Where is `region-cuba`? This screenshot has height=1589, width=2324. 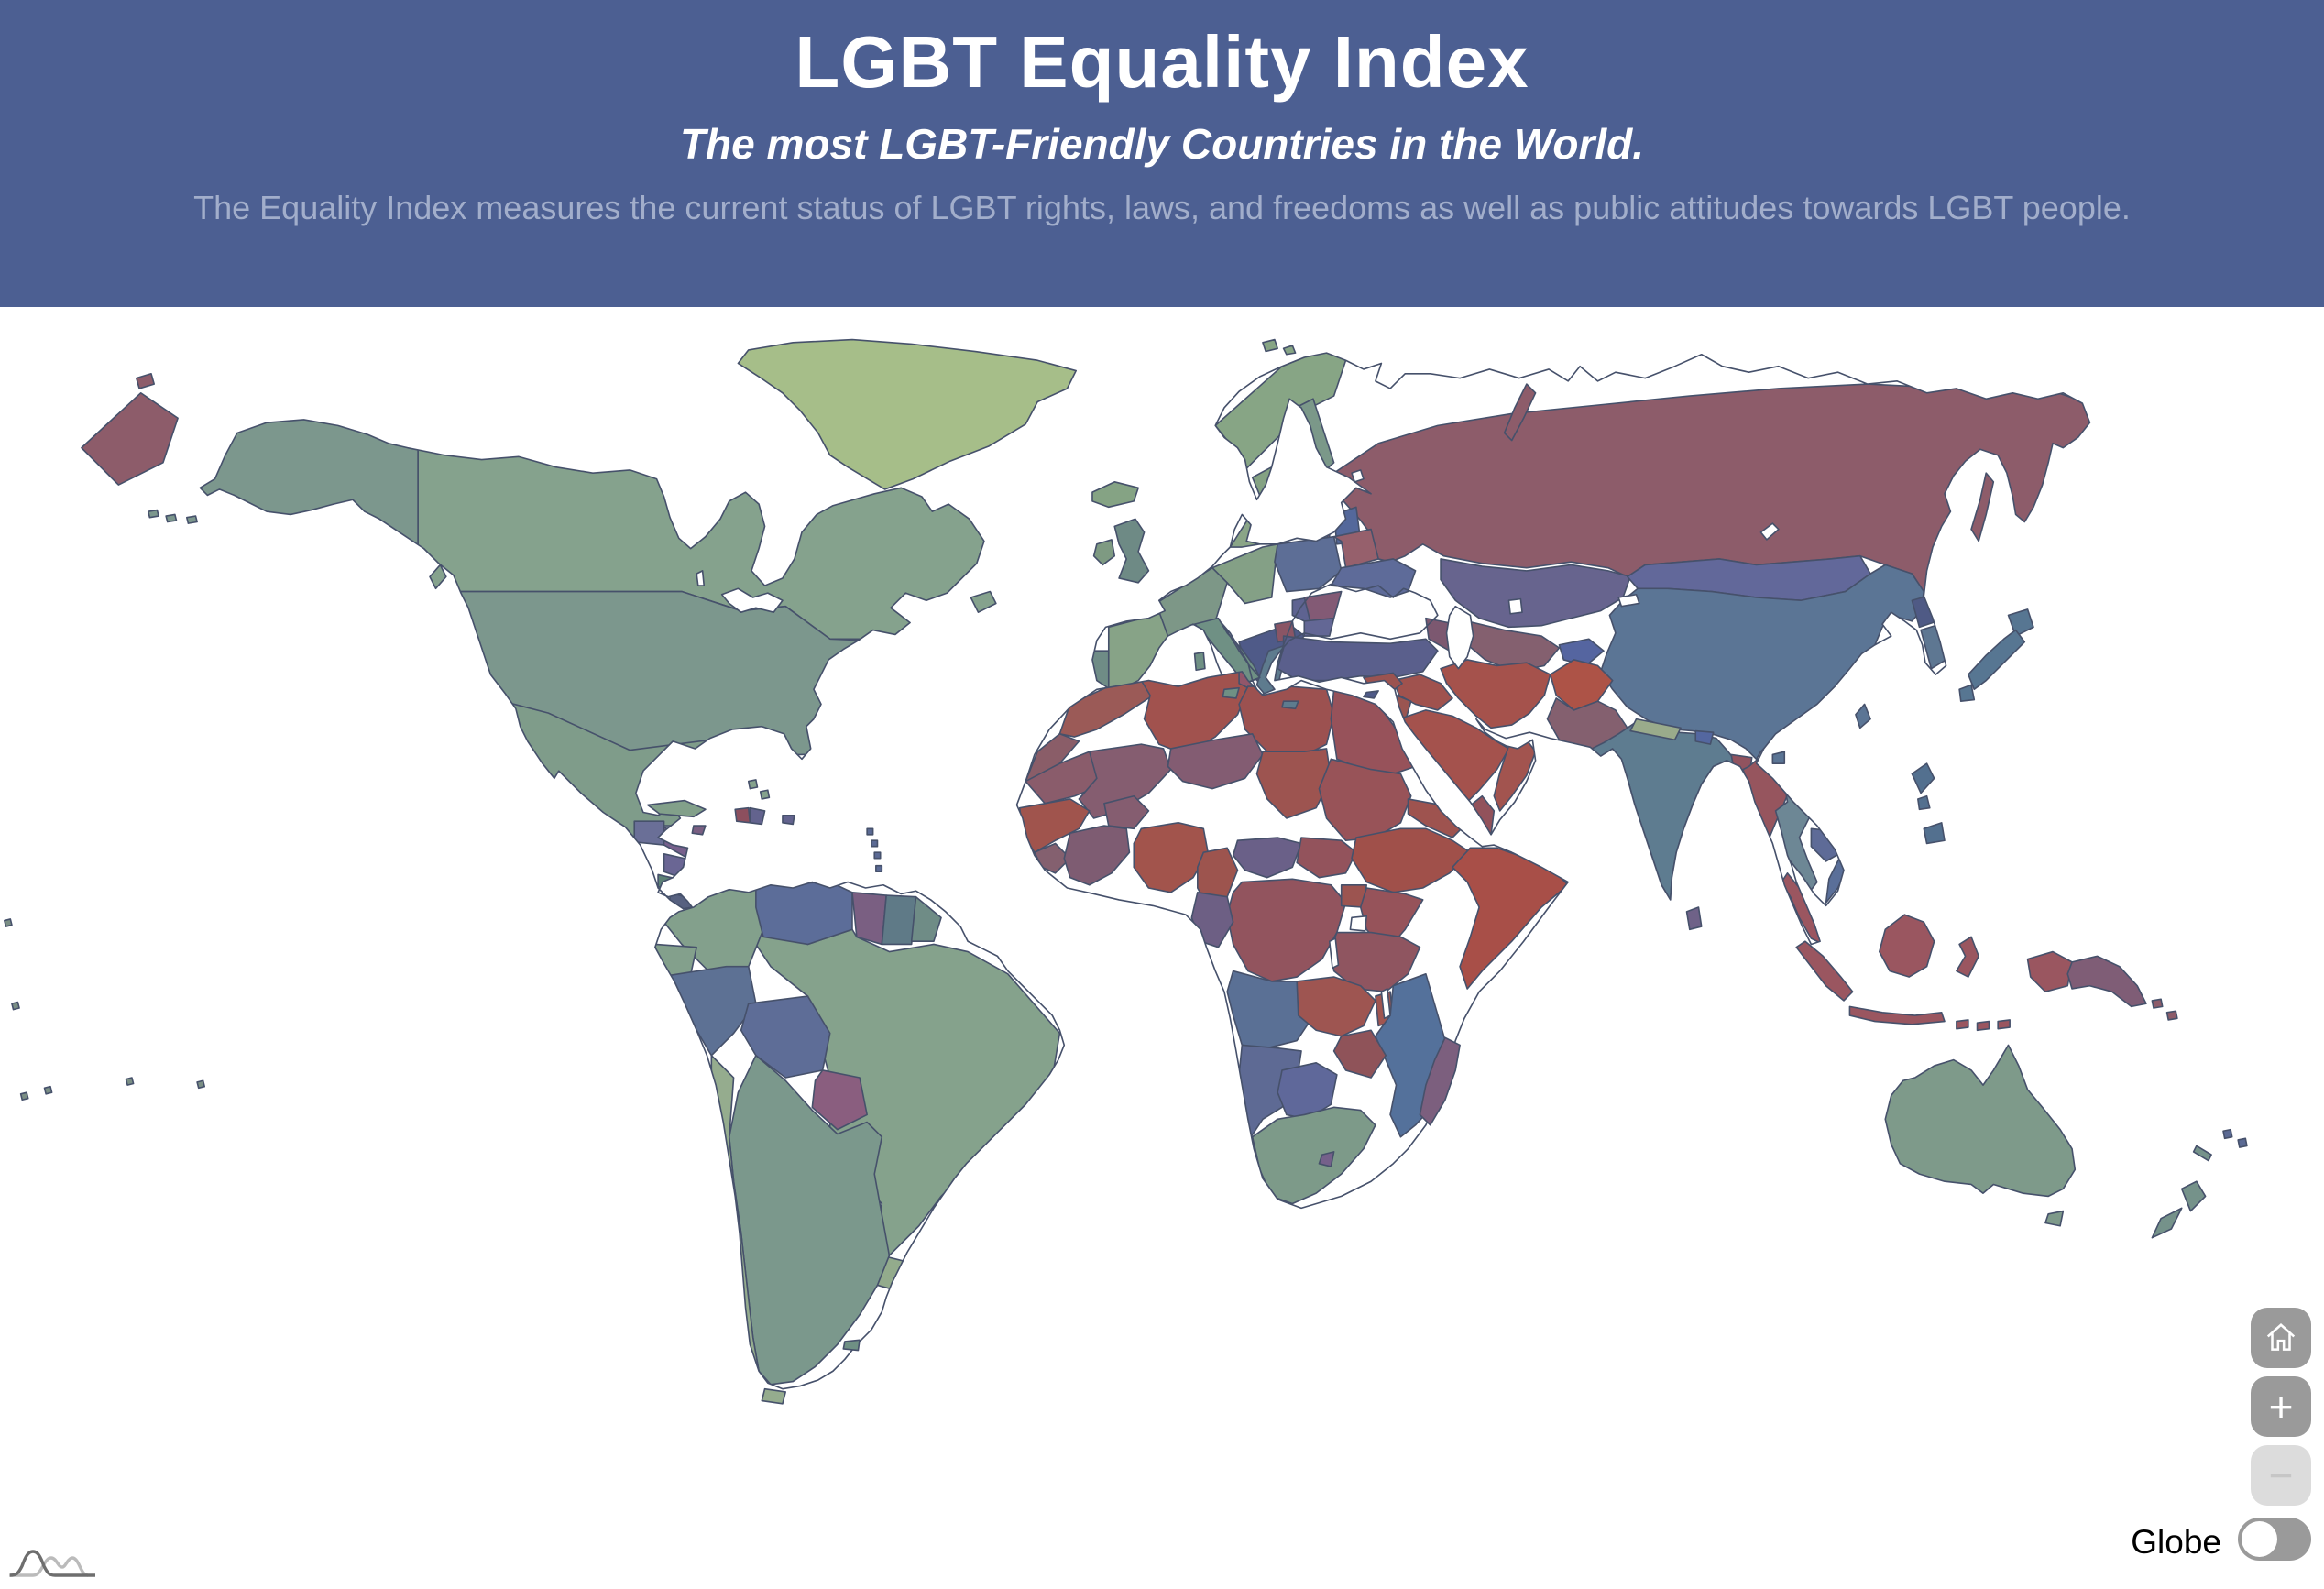
region-cuba is located at coordinates (676, 808).